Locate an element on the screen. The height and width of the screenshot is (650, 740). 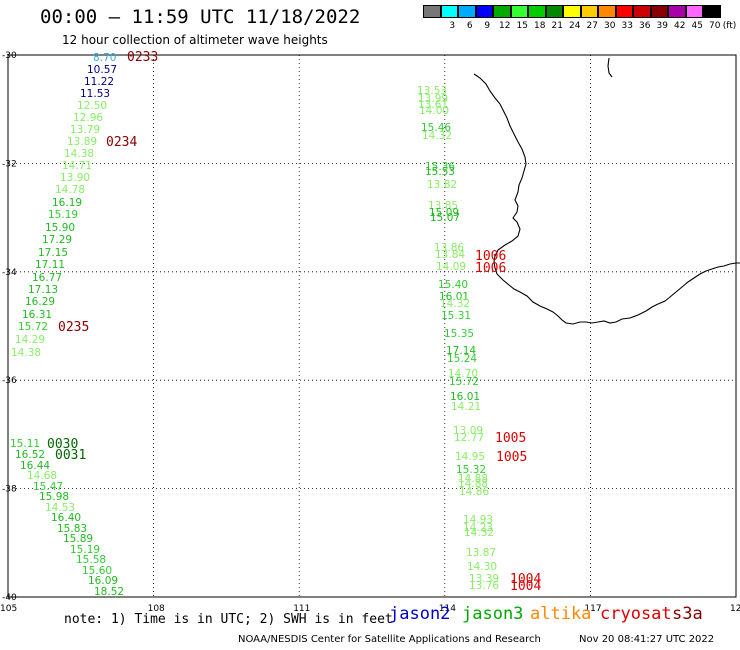
wave-height-value: 14.21 is located at coordinates (466, 407).